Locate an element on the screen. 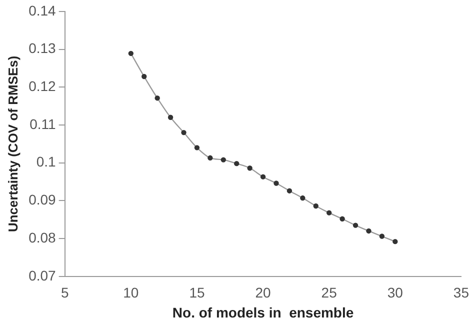  x-tick-label: 15 is located at coordinates (197, 292).